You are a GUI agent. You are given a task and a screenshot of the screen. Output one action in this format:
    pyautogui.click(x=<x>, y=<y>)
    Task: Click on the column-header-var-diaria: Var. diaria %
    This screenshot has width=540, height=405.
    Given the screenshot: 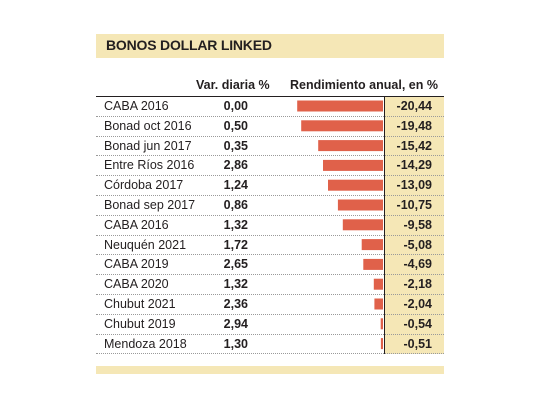 What is the action you would take?
    pyautogui.click(x=233, y=85)
    